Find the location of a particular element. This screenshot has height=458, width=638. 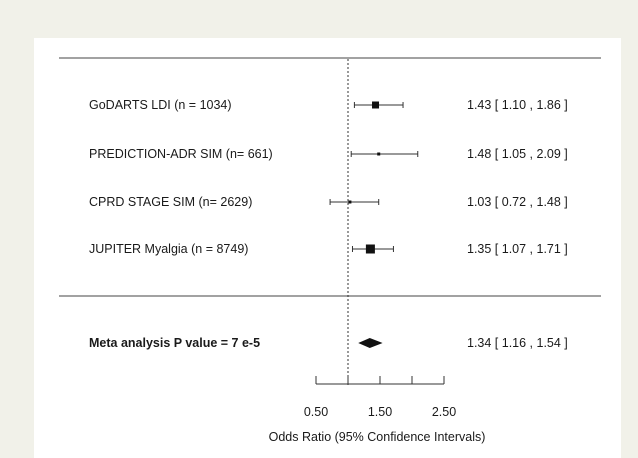

summary-ci-text: 1.34 [ 1.16 , 1.54 ] is located at coordinates (517, 343).